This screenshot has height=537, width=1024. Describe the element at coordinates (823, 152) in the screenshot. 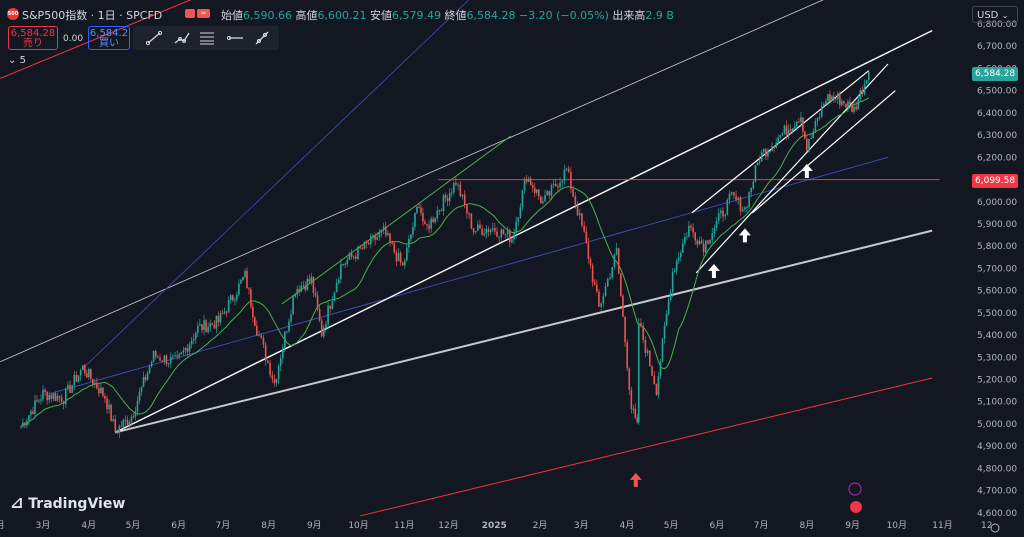

I see `wedge-bottom-line` at that location.